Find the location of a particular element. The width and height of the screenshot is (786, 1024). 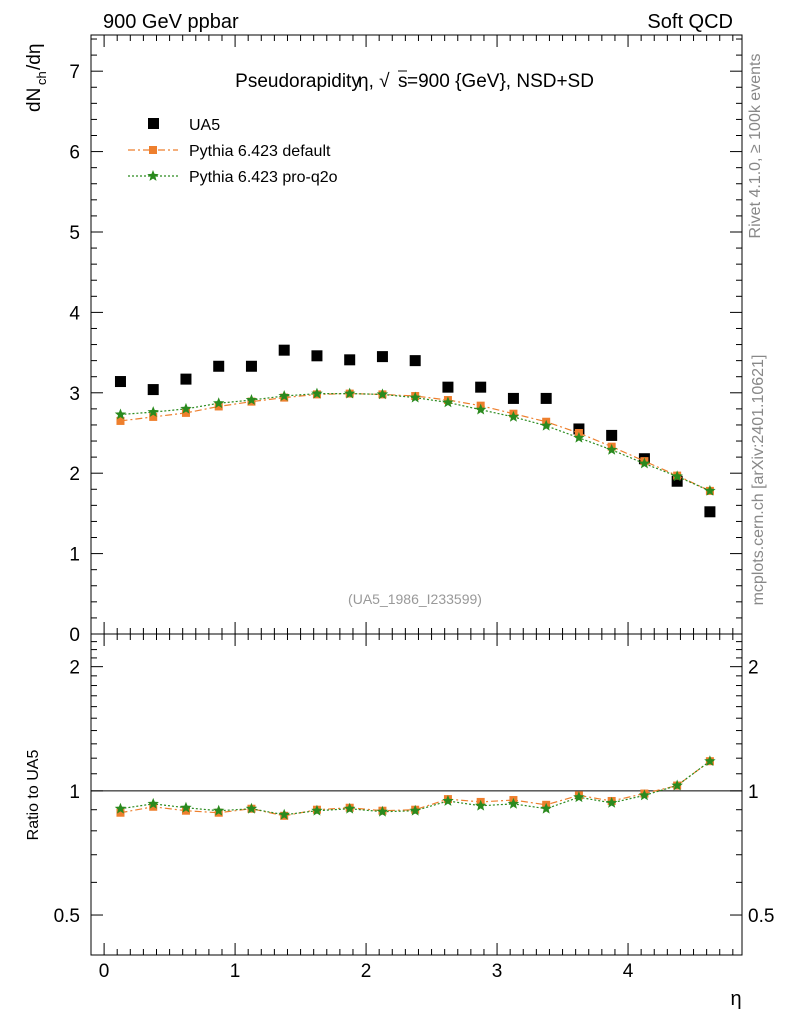

x-tick-label: 4 is located at coordinates (628, 971).